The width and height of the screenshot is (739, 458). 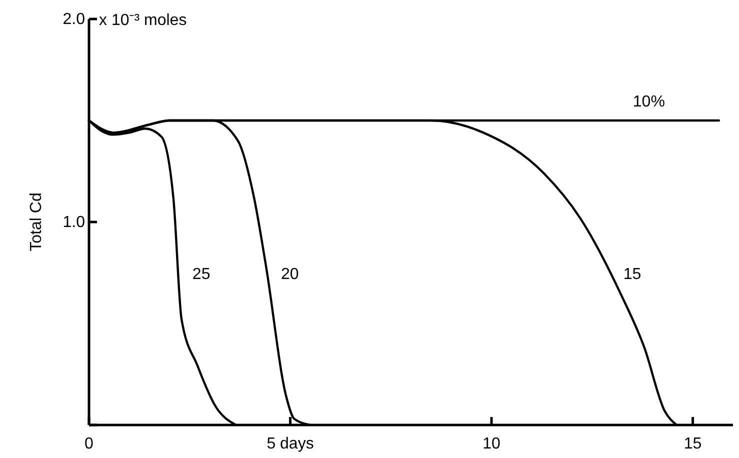 I want to click on x-tick-label: 15, so click(x=693, y=443).